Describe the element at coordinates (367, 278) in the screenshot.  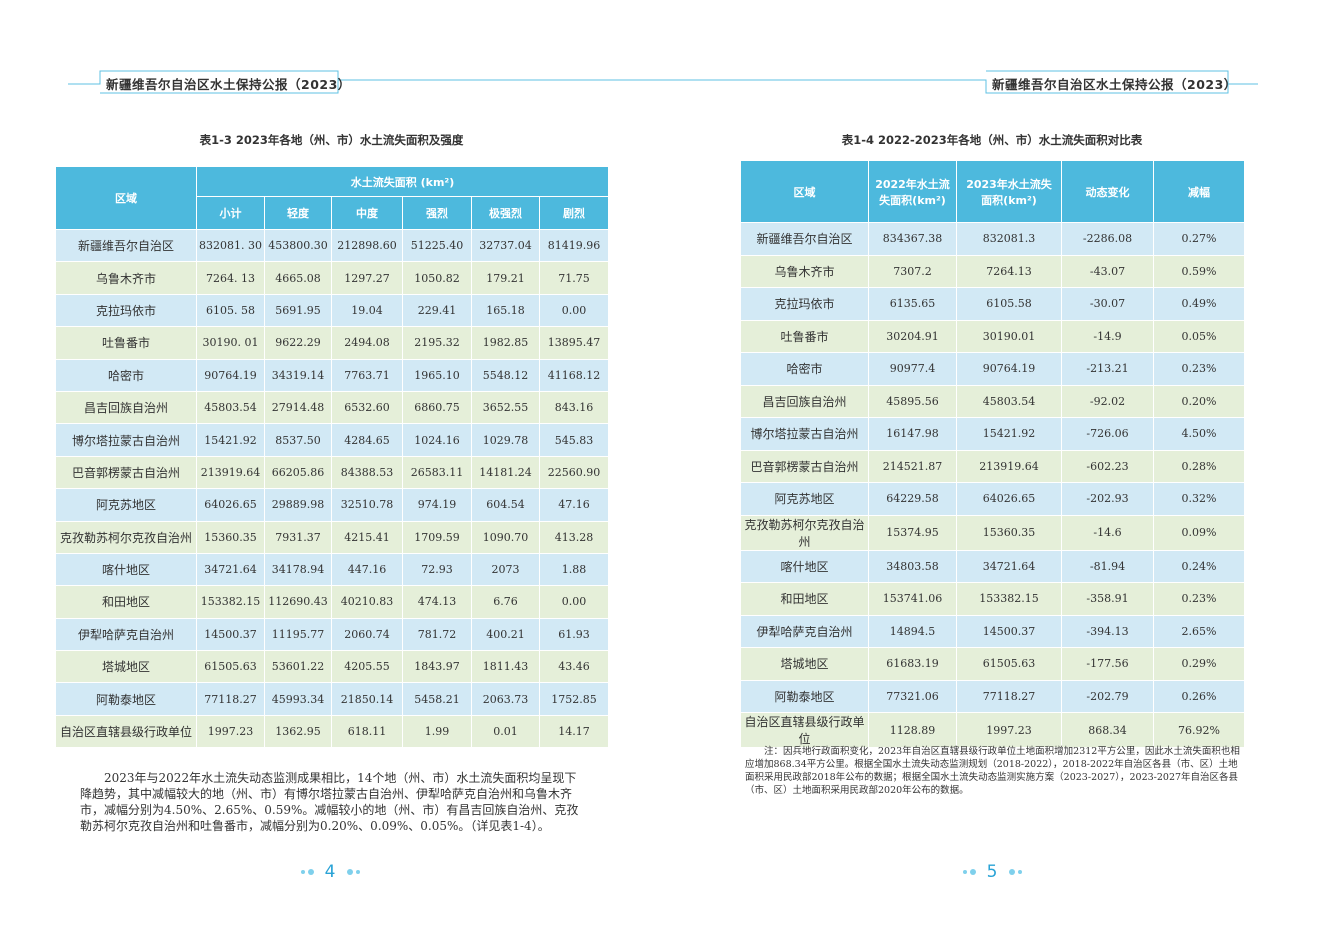
I see `table-cell: 1297.27` at that location.